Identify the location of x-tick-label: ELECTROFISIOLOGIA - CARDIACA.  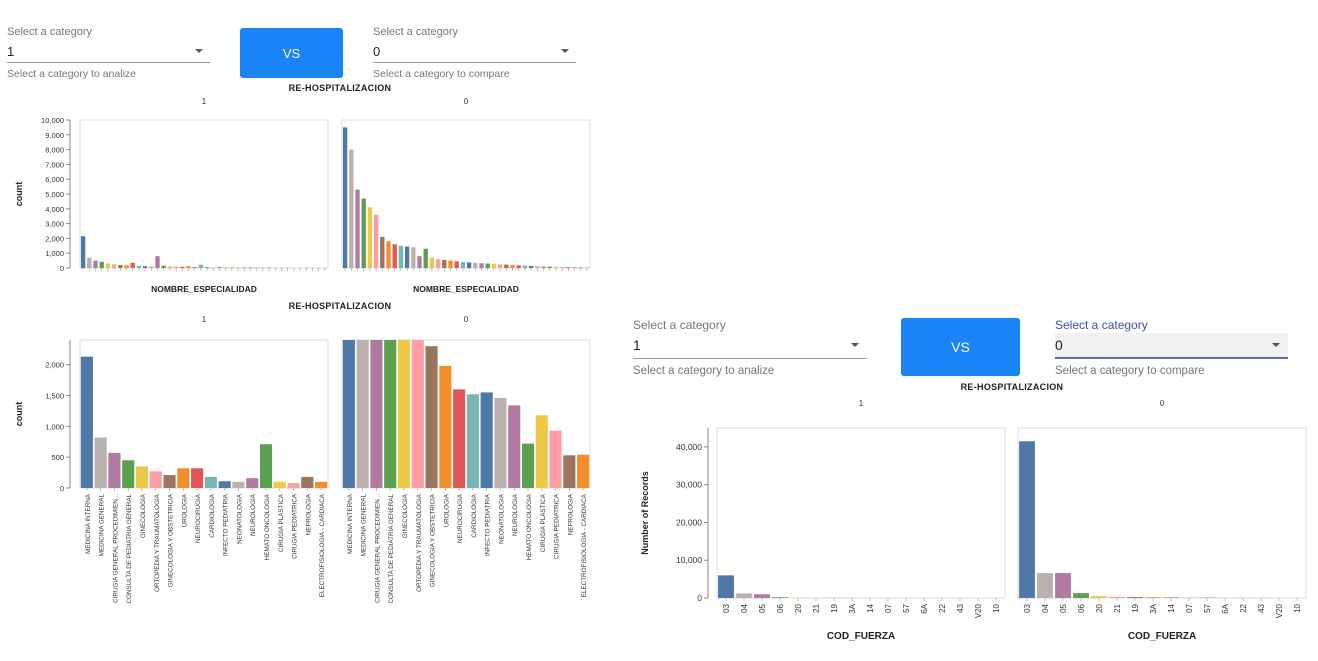
(322, 545).